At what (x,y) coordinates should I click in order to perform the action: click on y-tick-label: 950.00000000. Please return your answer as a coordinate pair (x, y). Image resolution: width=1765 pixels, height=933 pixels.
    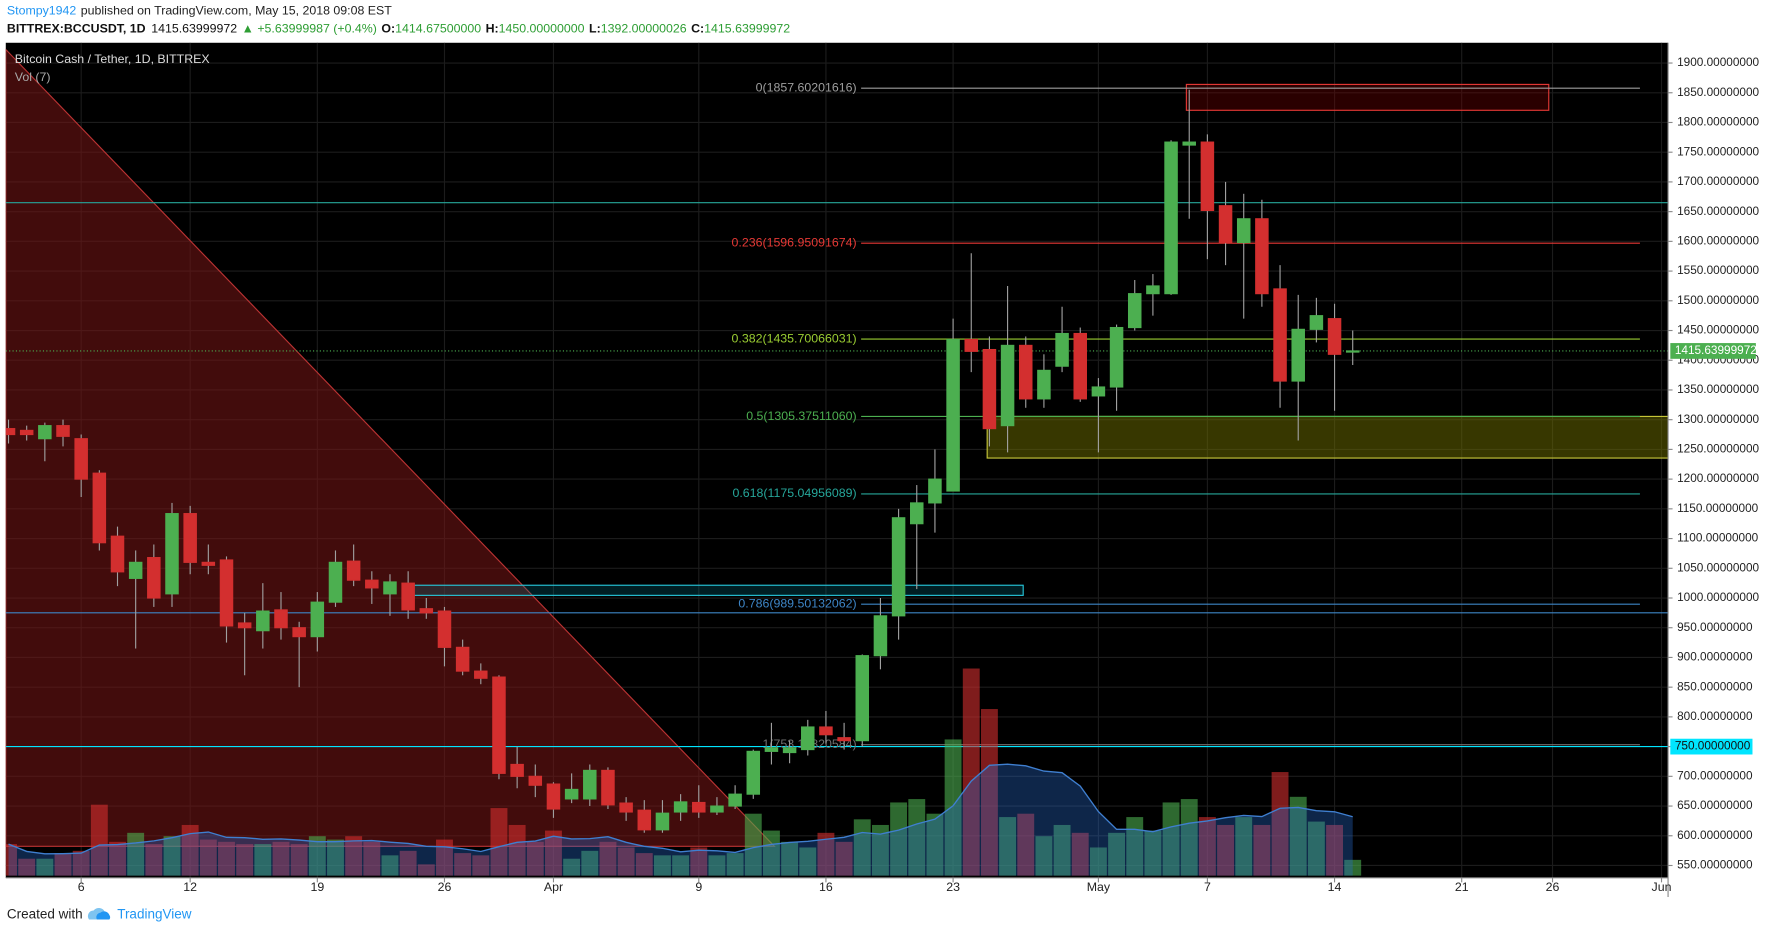
    Looking at the image, I should click on (1715, 627).